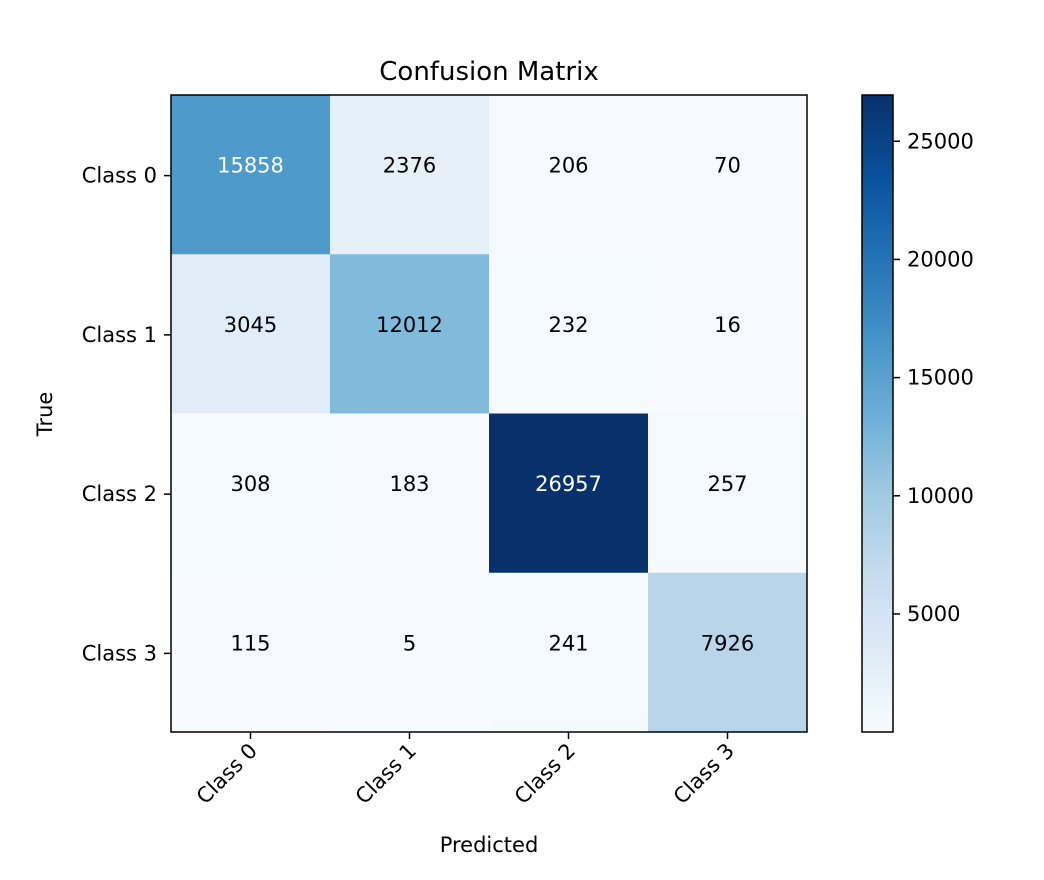  What do you see at coordinates (465, 770) in the screenshot?
I see `x-axis-ticks: Class 0 Class 1 Class 2 Class 3` at bounding box center [465, 770].